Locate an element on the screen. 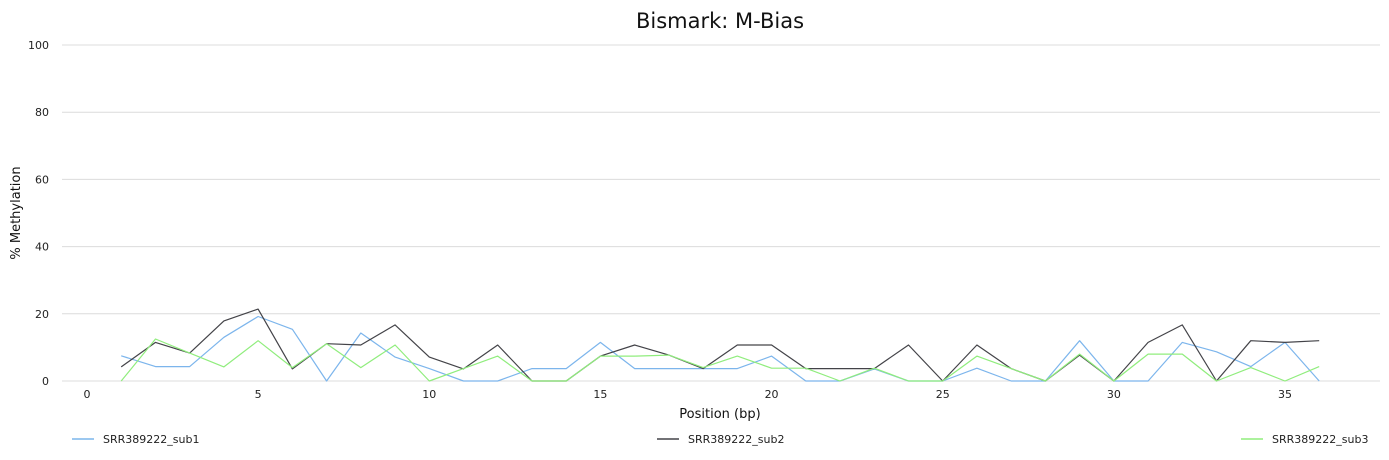 This screenshot has height=460, width=1389. x-tick-label-10: 10 is located at coordinates (429, 394).